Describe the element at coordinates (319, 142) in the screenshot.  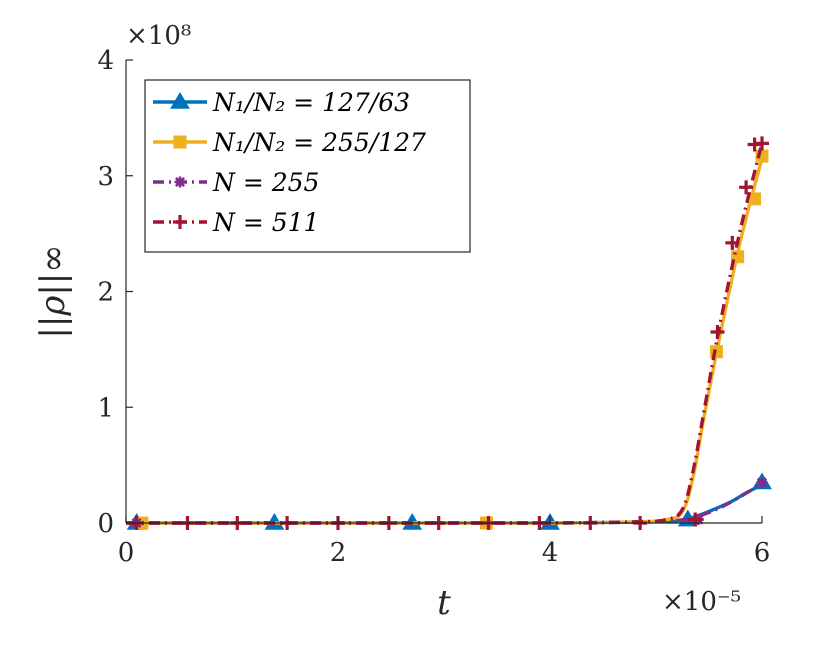
I see `legend-label: N₁/N₂ = 255/127` at that location.